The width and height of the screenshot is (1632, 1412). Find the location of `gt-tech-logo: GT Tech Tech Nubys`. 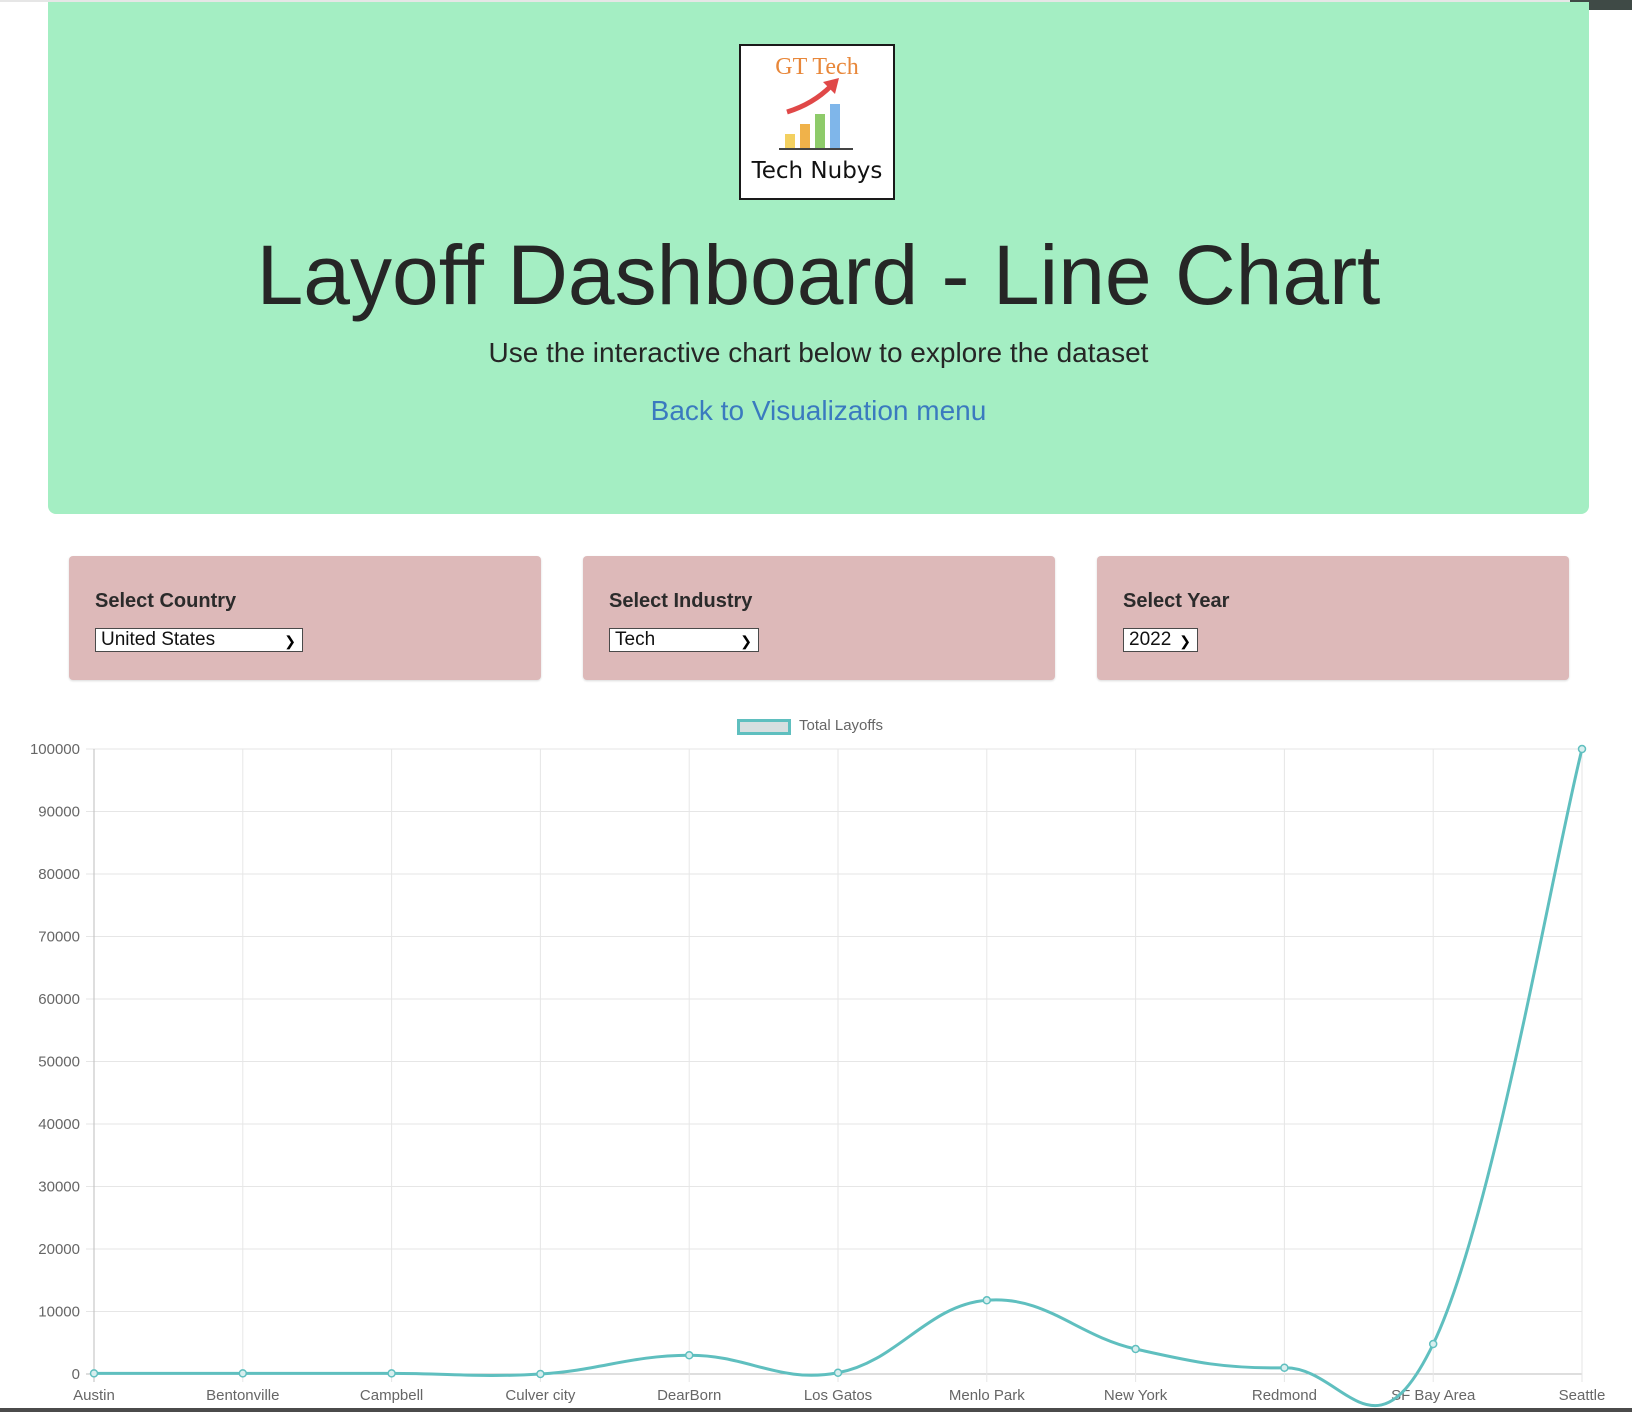

gt-tech-logo: GT Tech Tech Nubys is located at coordinates (817, 122).